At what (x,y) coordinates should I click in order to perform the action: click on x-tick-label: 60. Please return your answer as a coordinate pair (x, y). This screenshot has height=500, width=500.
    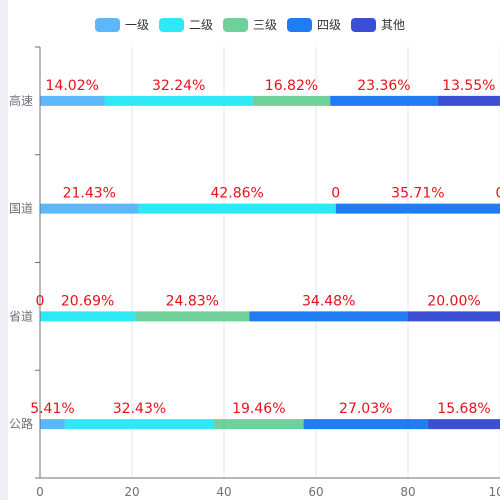
    Looking at the image, I should click on (315, 492).